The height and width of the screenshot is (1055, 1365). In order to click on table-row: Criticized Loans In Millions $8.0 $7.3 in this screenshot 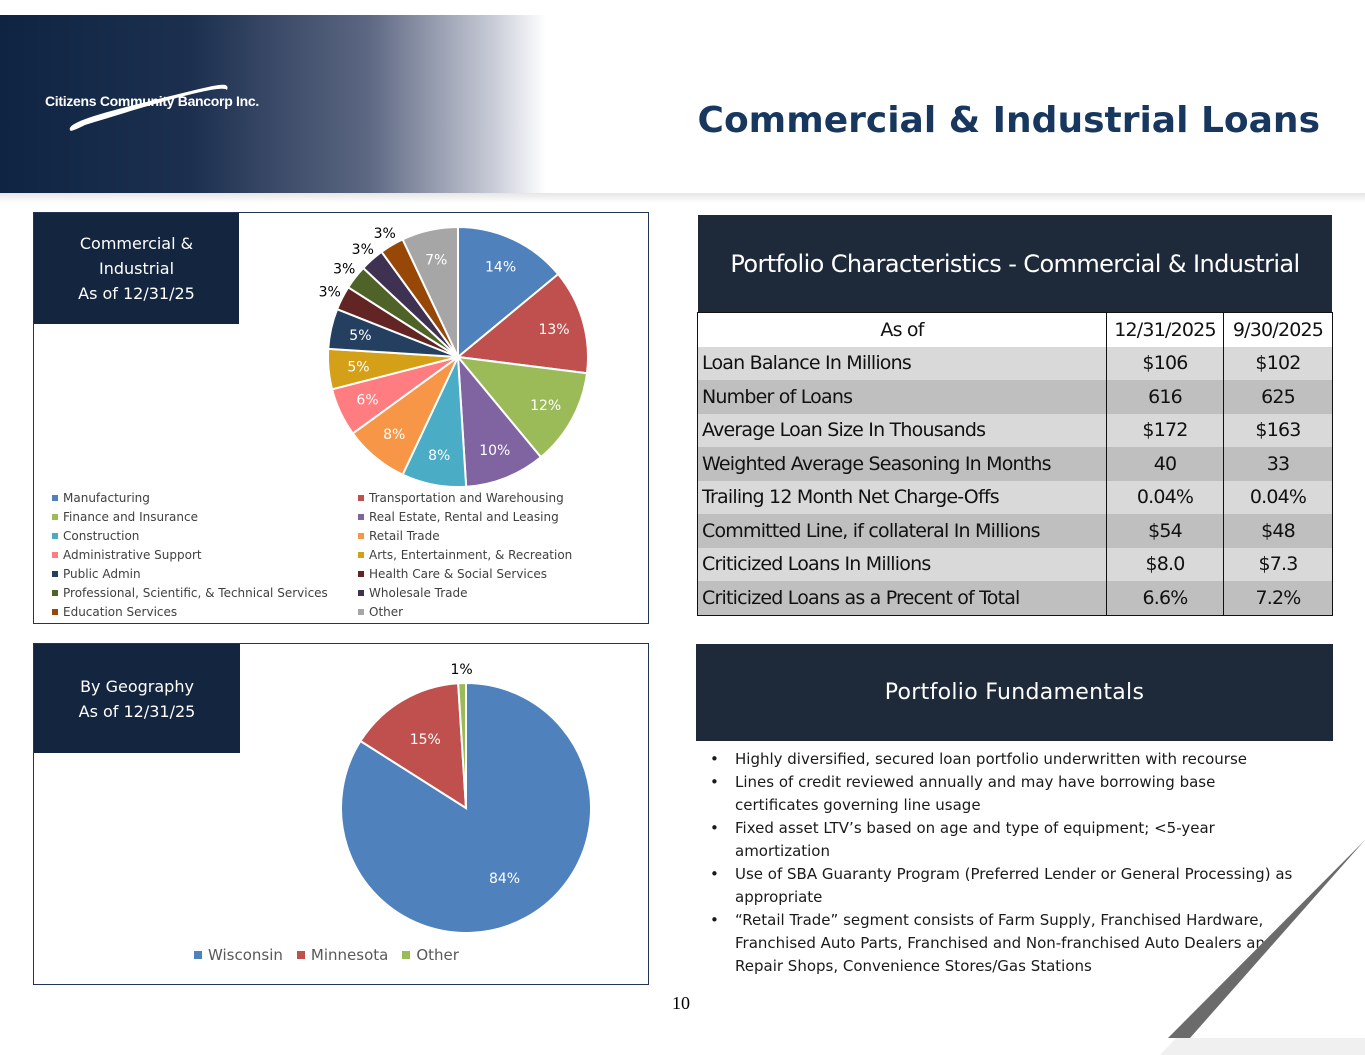, I will do `click(1015, 564)`.